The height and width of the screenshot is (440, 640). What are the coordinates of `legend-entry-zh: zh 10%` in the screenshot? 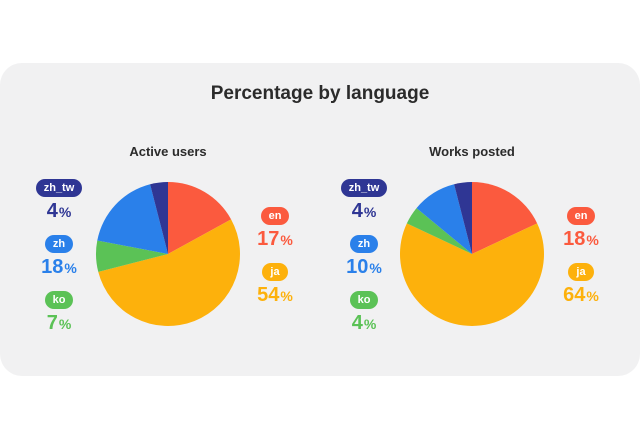 It's located at (364, 257).